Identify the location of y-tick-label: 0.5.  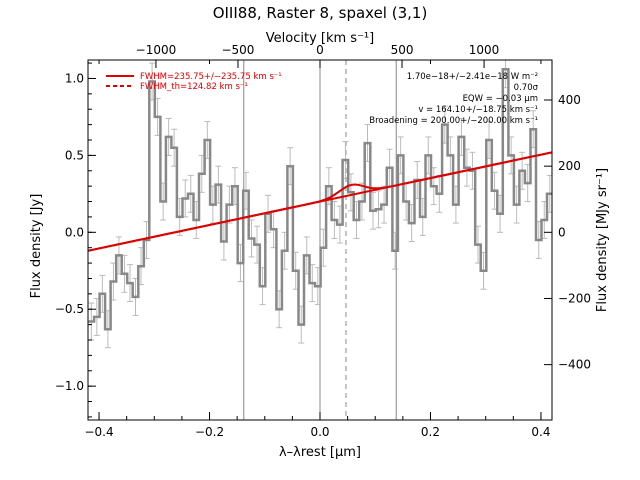
(74, 155).